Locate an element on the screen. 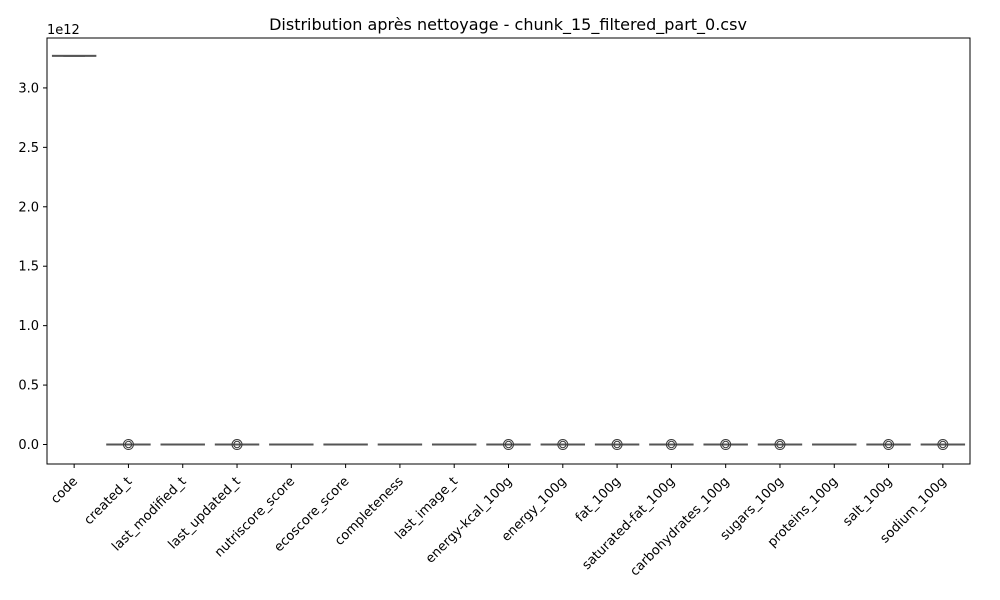  y-tick-label: 0.5 is located at coordinates (28, 386).